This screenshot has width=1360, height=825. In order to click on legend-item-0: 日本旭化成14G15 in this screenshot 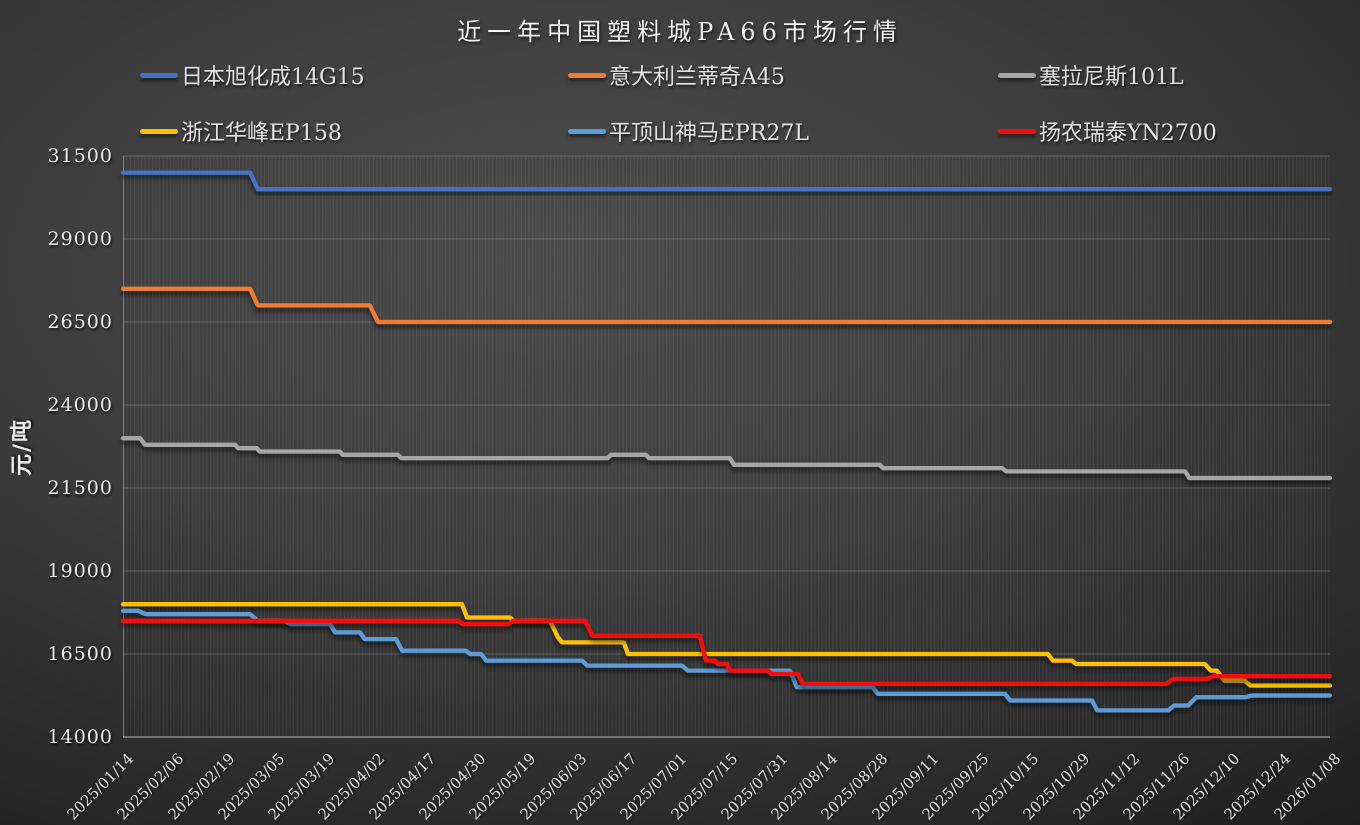, I will do `click(252, 75)`.